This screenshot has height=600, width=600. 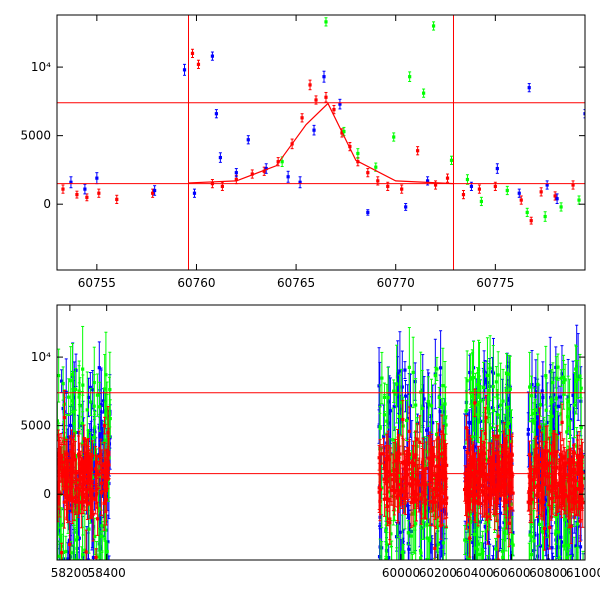 What do you see at coordinates (321, 143) in the screenshot?
I see `top-panel-model-curve` at bounding box center [321, 143].